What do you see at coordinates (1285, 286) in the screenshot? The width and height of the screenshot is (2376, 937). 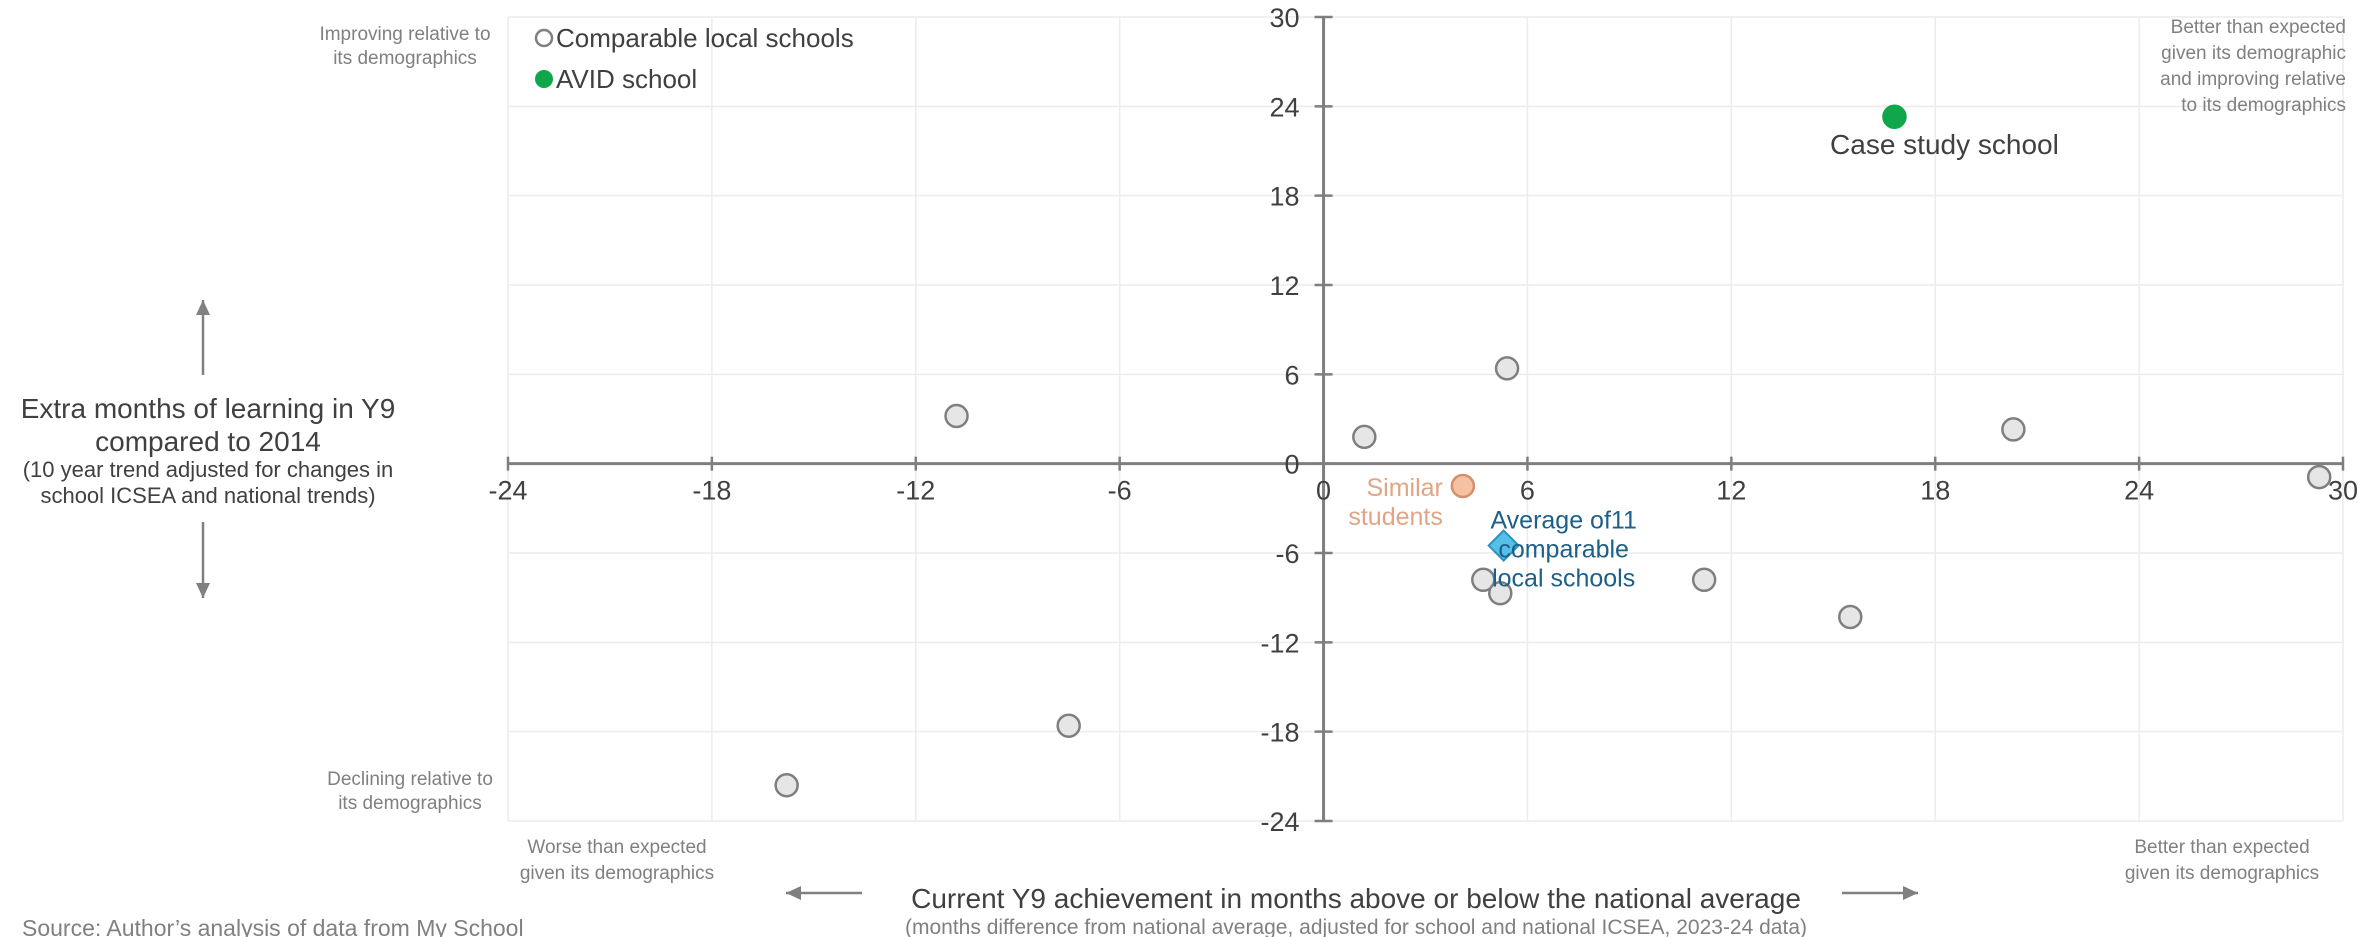 I see `y-tick-label: 12` at bounding box center [1285, 286].